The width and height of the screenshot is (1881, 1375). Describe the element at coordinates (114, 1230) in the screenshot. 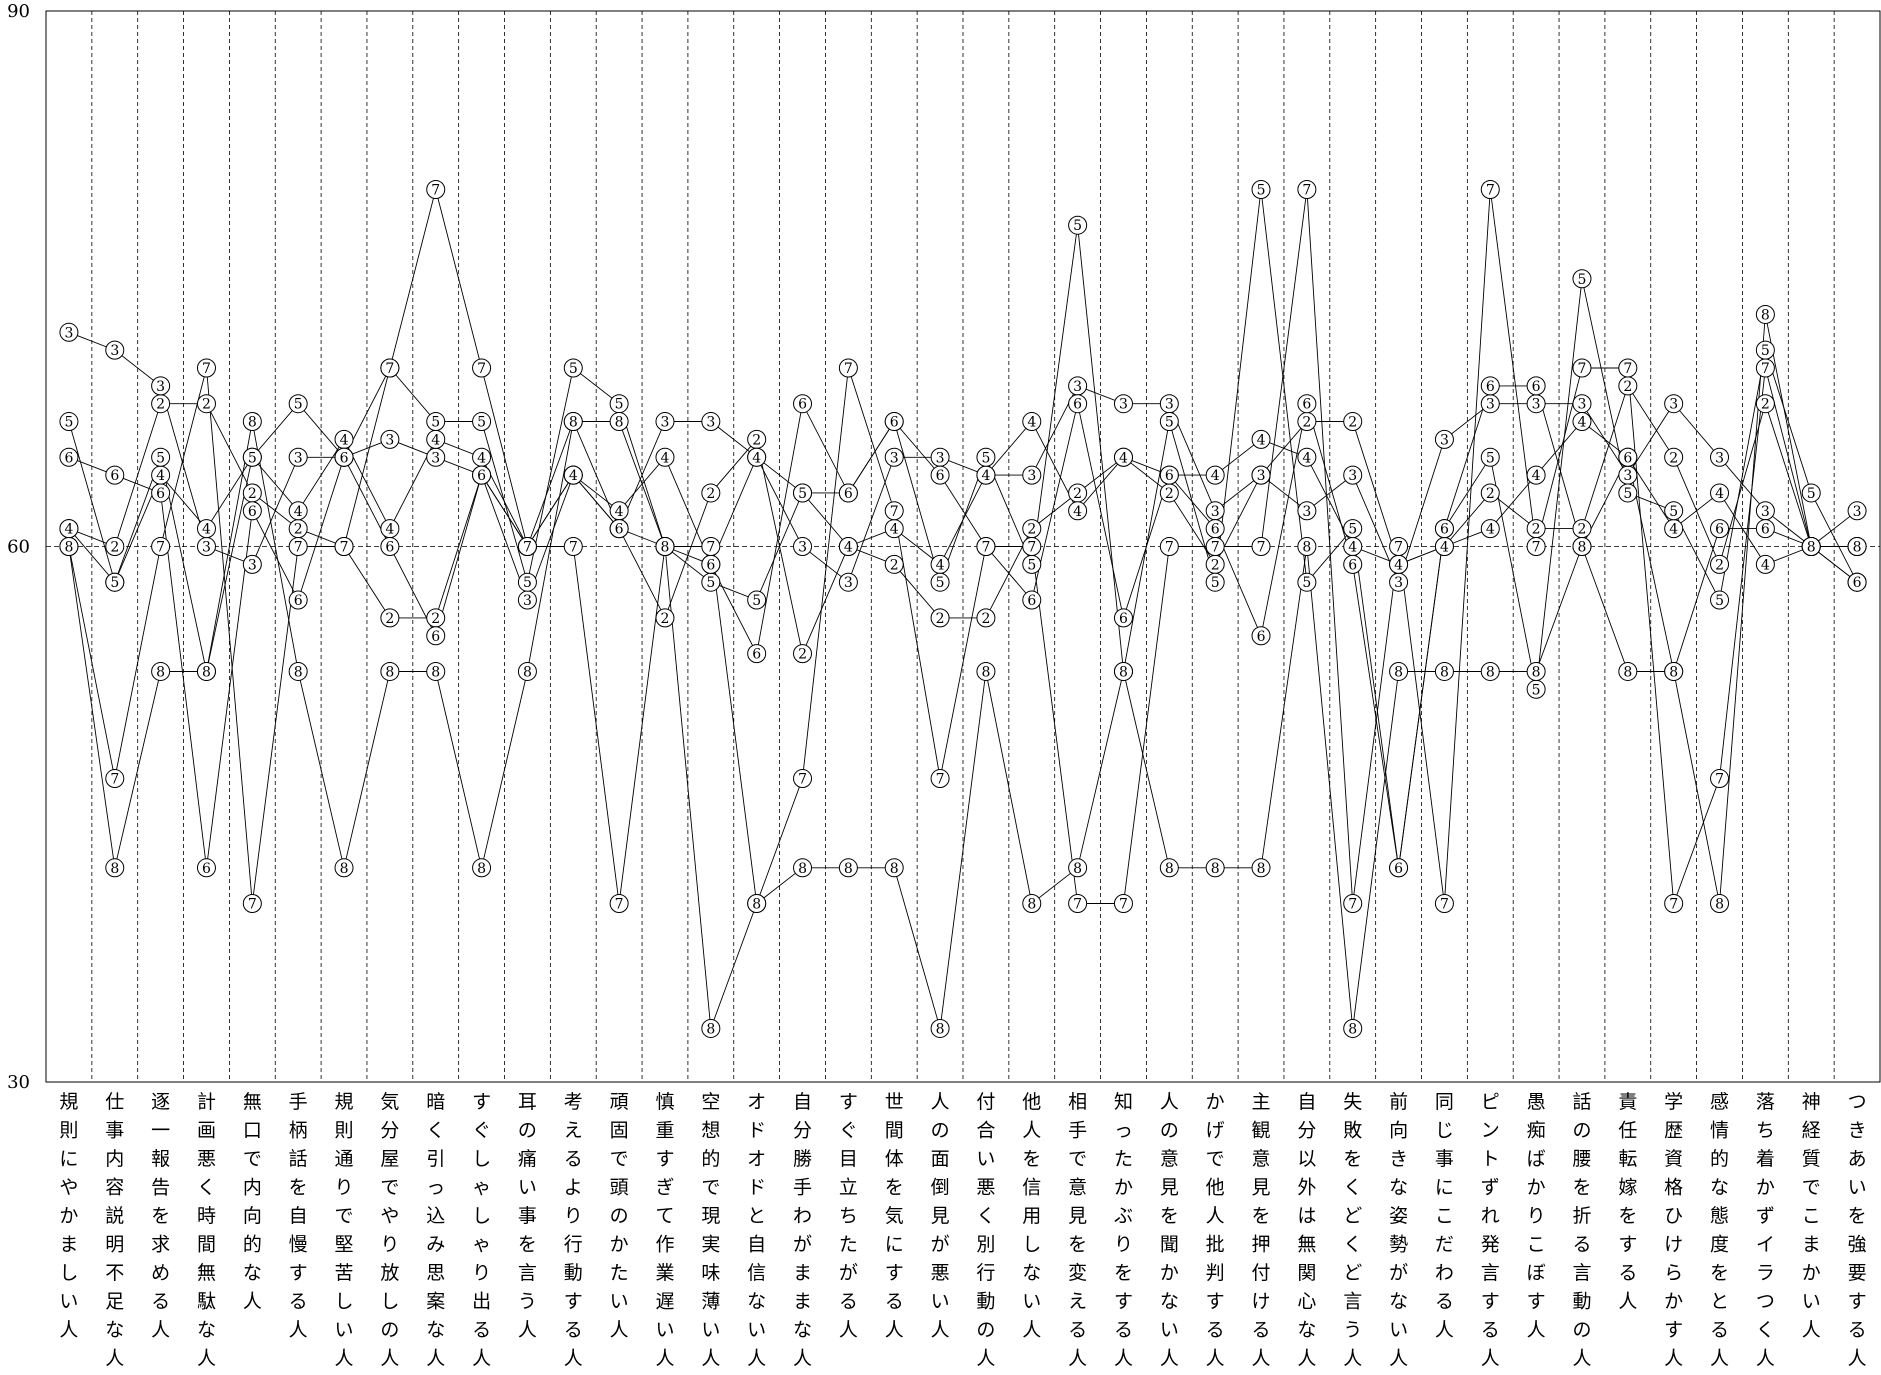

I see `category-label: 仕事内容説明不足な人` at that location.